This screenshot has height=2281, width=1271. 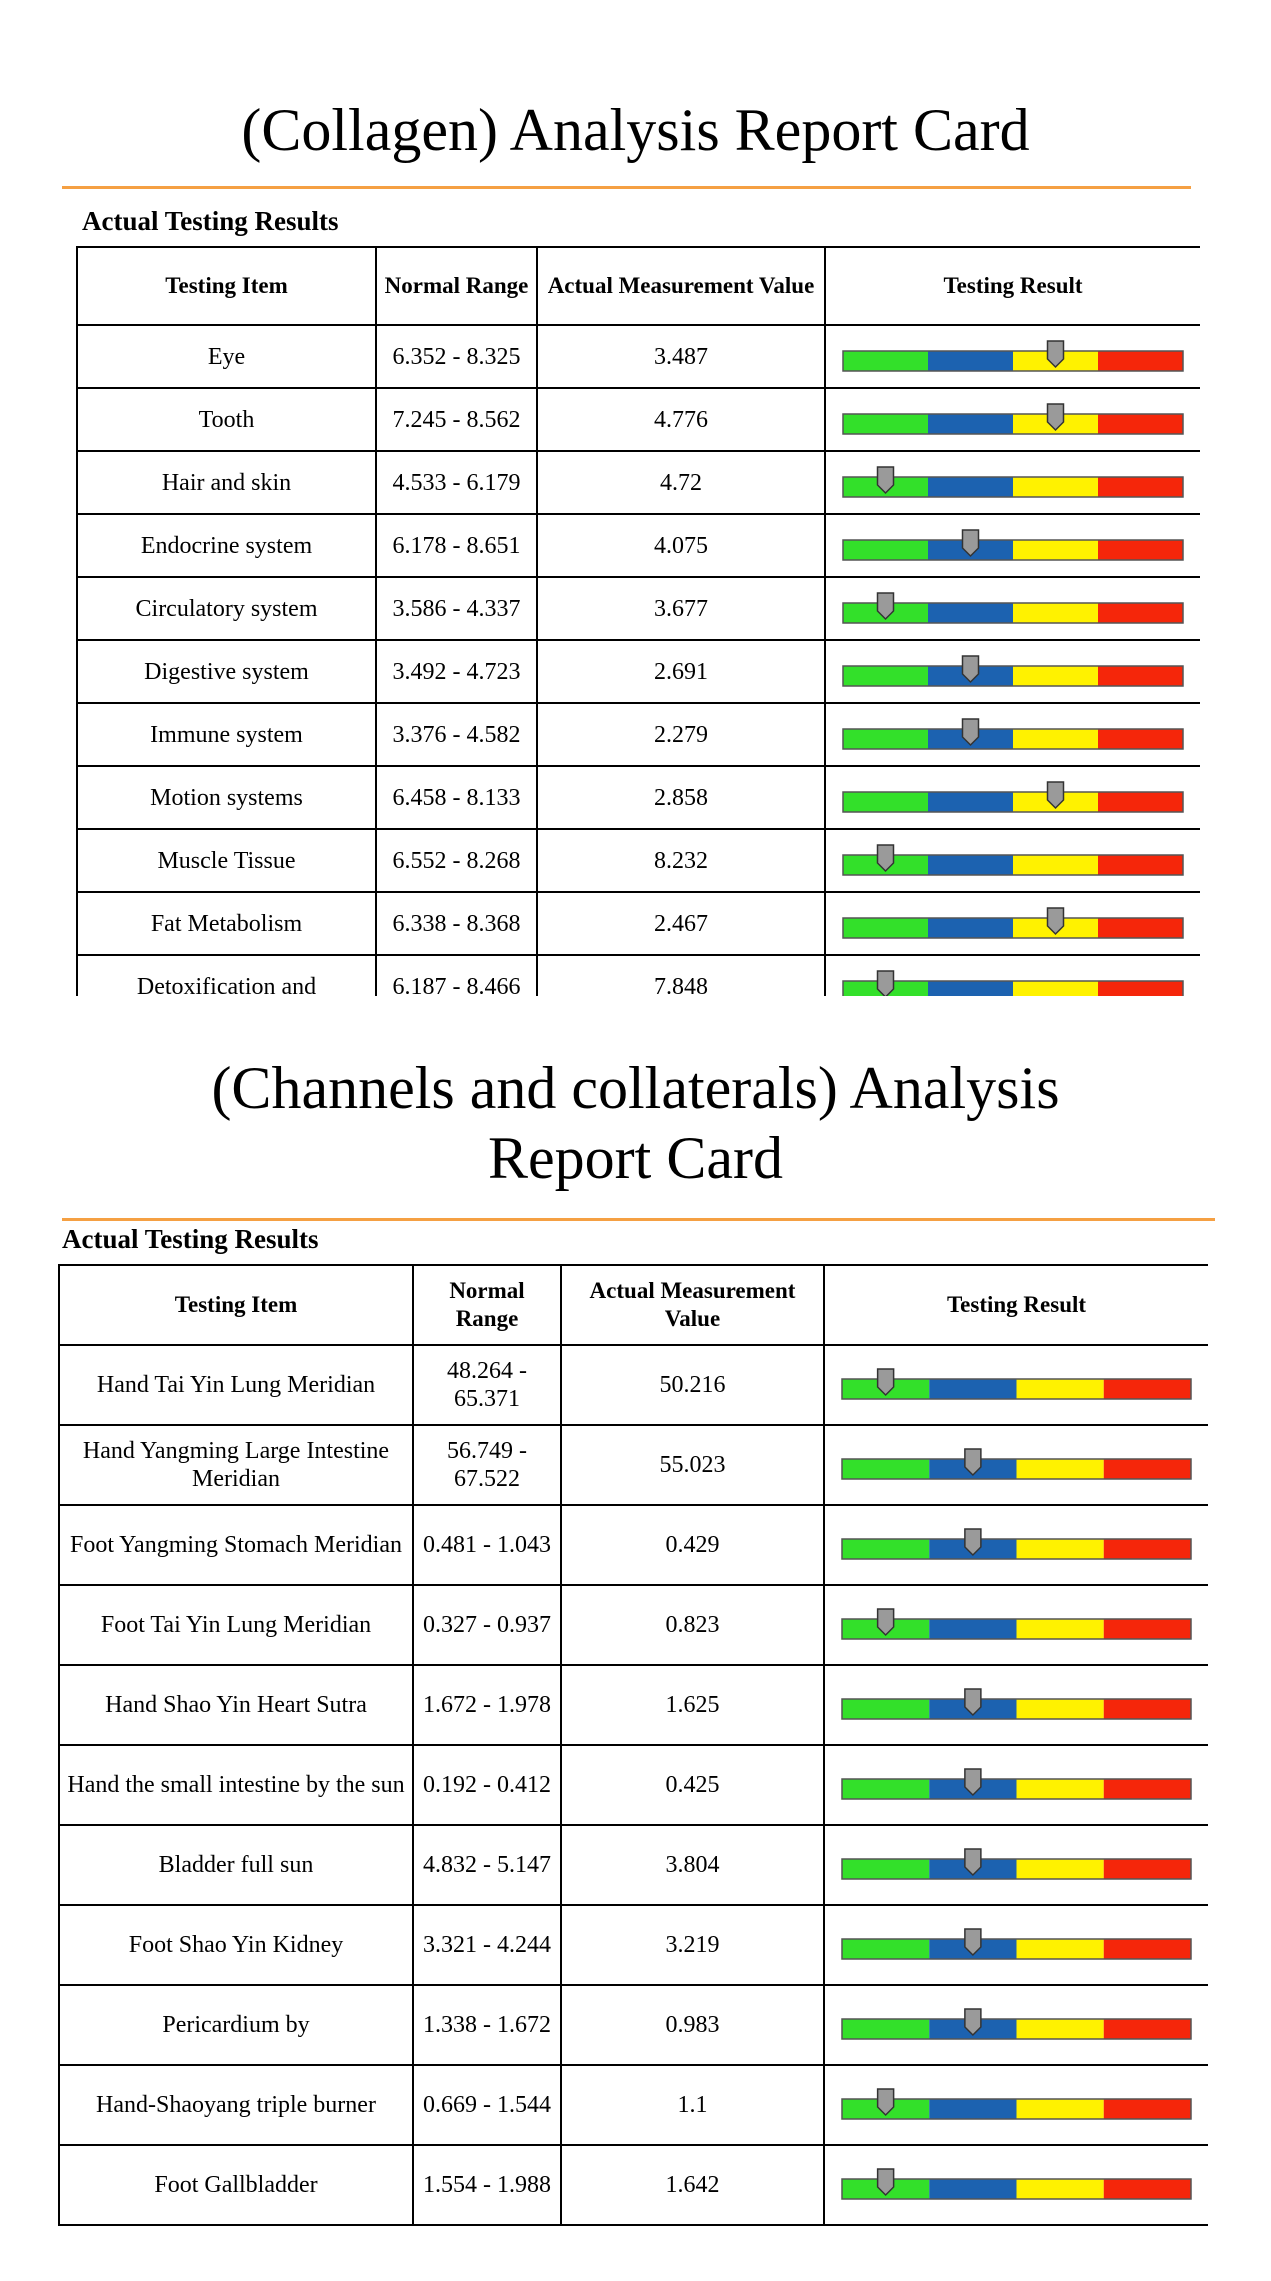 What do you see at coordinates (638, 860) in the screenshot?
I see `data-row: Muscle Tissue 6.552 - 8.268 8.232` at bounding box center [638, 860].